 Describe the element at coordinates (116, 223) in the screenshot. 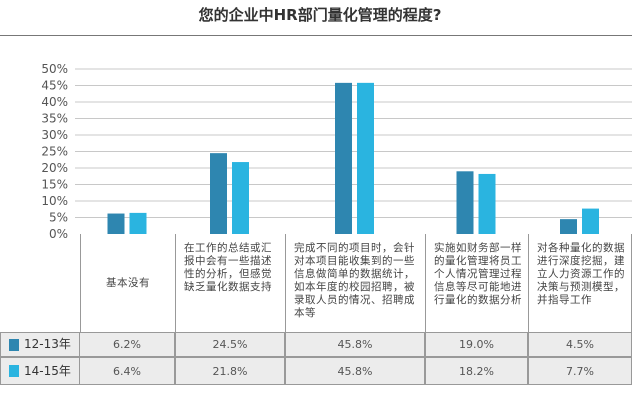

I see `bar-12-13年-1` at that location.